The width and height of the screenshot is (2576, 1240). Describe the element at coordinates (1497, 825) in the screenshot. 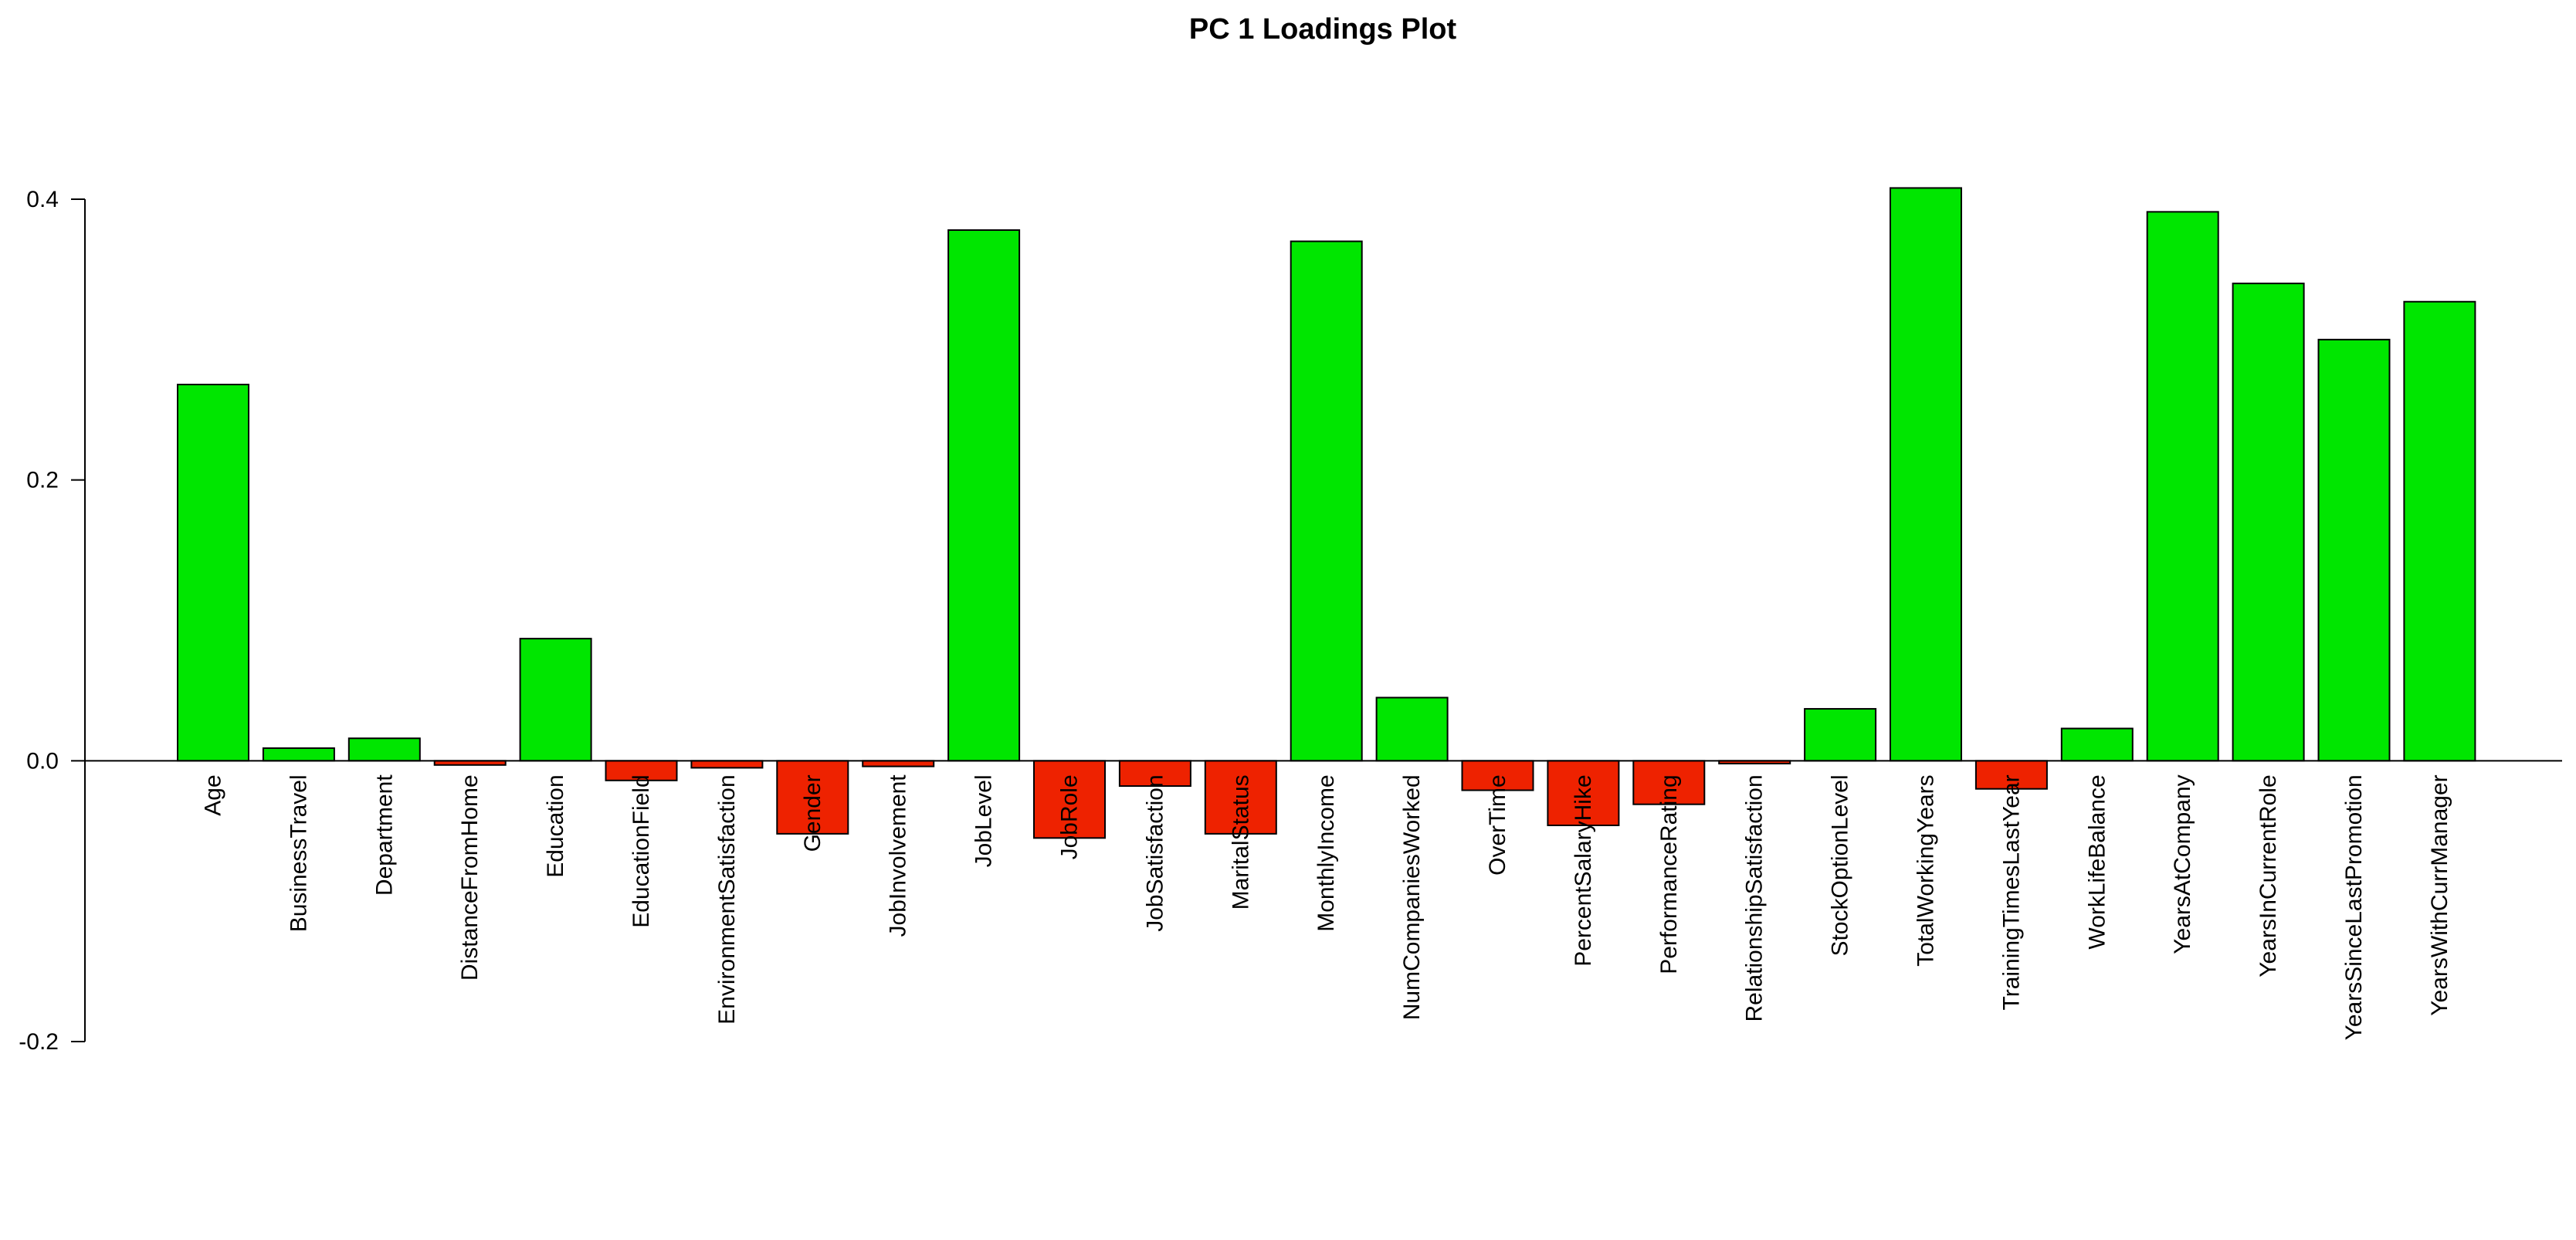

I see `x-tick-label: OverTime` at that location.